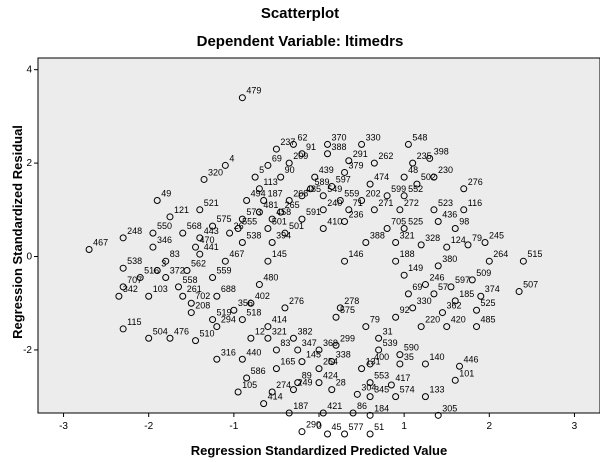 The image size is (600, 462). I want to click on point-label: 328, so click(432, 238).